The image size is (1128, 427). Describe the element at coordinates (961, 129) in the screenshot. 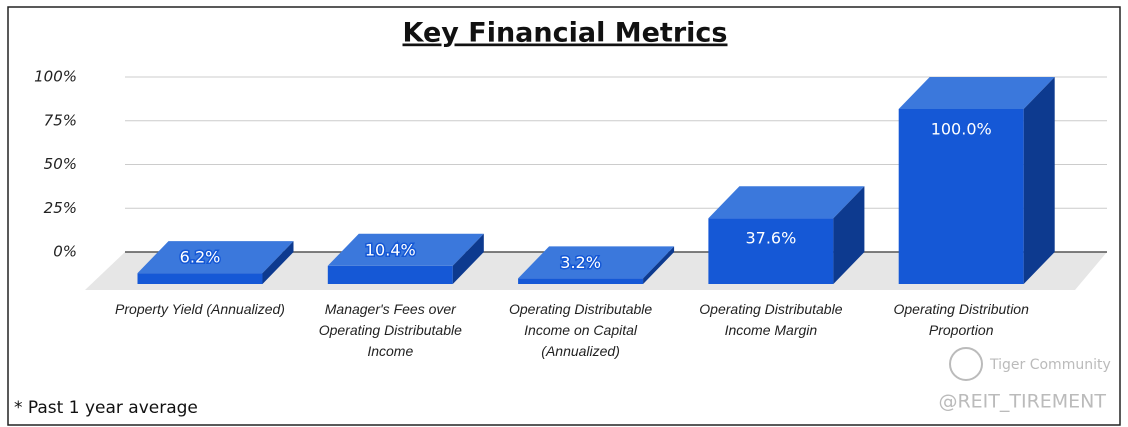

I see `value-label: 100.0%` at that location.